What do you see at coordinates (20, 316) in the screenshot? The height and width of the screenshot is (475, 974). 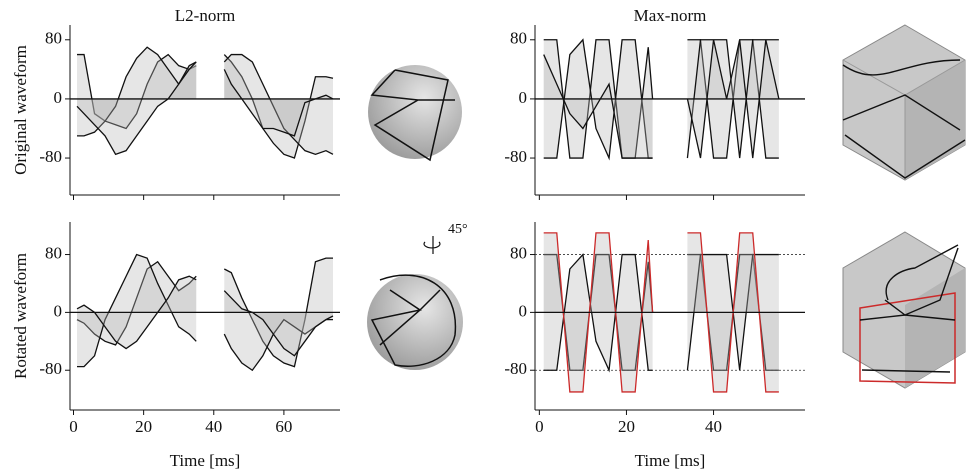 I see `y-axis-label: Rotated waveform` at bounding box center [20, 316].